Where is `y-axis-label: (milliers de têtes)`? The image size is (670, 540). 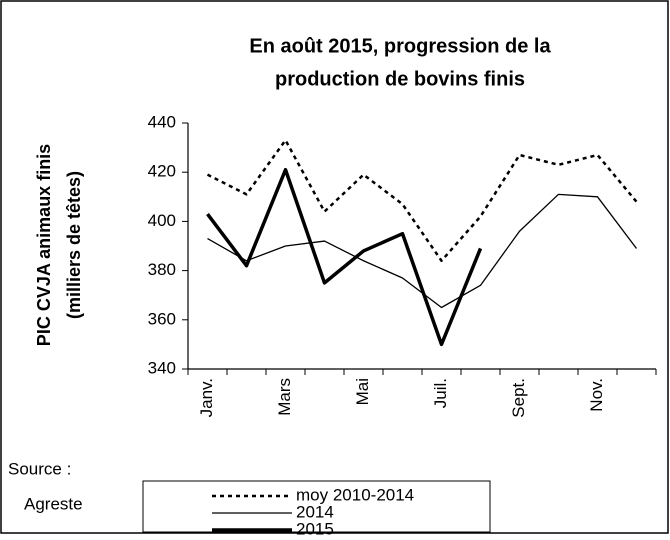
y-axis-label: (milliers de têtes) is located at coordinates (74, 245).